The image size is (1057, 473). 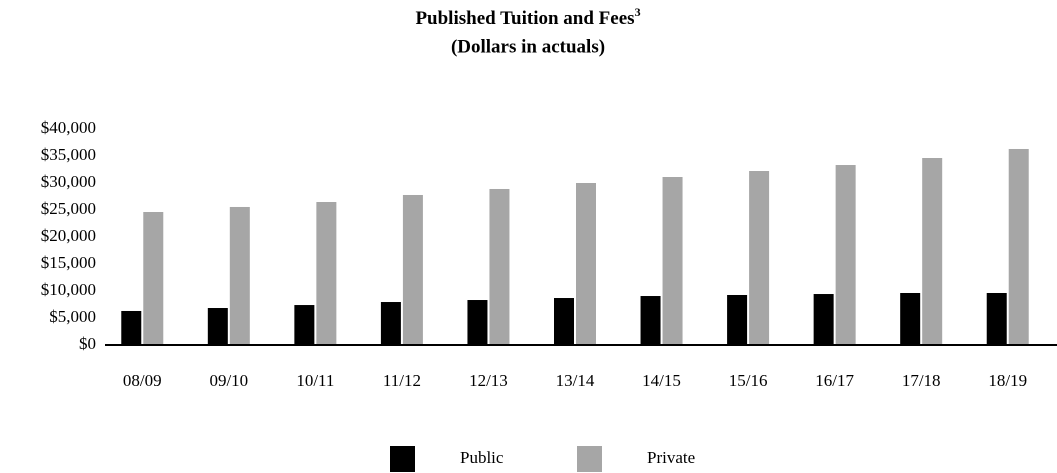 I want to click on x-tick-label: 12/13, so click(x=488, y=380).